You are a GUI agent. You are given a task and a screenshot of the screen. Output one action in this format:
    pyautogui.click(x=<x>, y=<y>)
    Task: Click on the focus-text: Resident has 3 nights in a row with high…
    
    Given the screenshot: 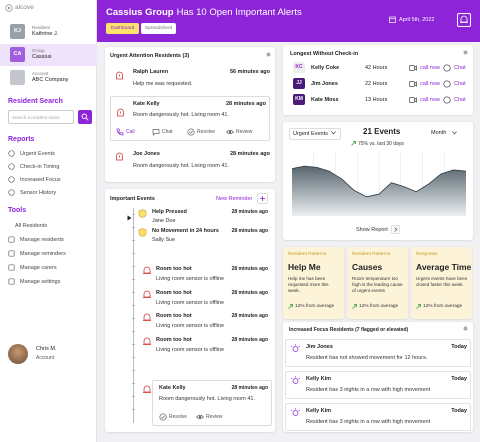 What is the action you would take?
    pyautogui.click(x=368, y=390)
    